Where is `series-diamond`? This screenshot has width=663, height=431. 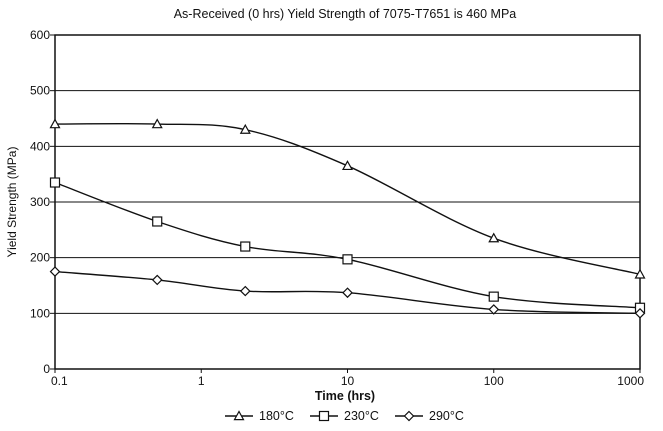
series-diamond is located at coordinates (347, 292).